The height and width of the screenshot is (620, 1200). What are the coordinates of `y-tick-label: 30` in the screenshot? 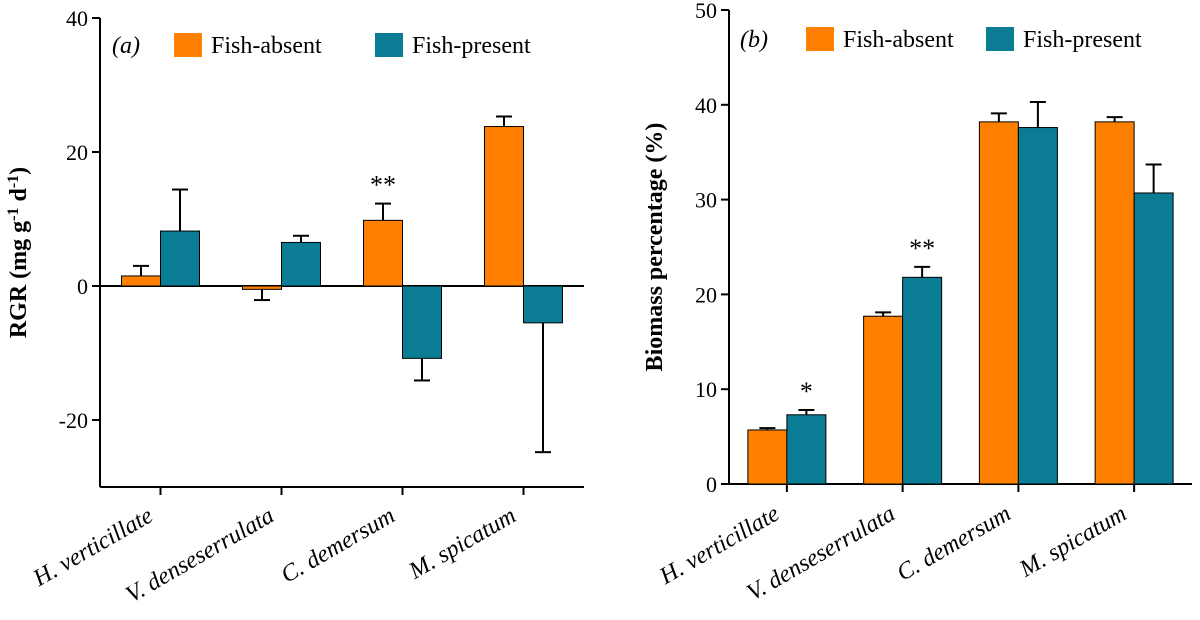 It's located at (706, 200).